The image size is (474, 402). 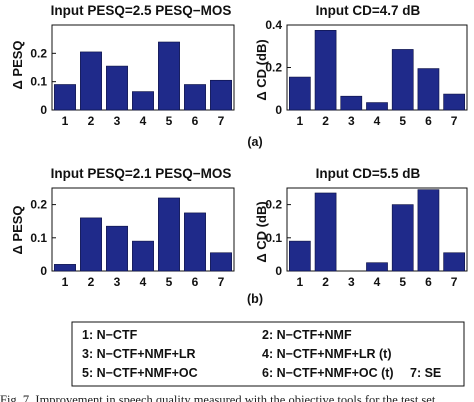 I want to click on legend-entry: 1: N−CTF, so click(x=110, y=335).